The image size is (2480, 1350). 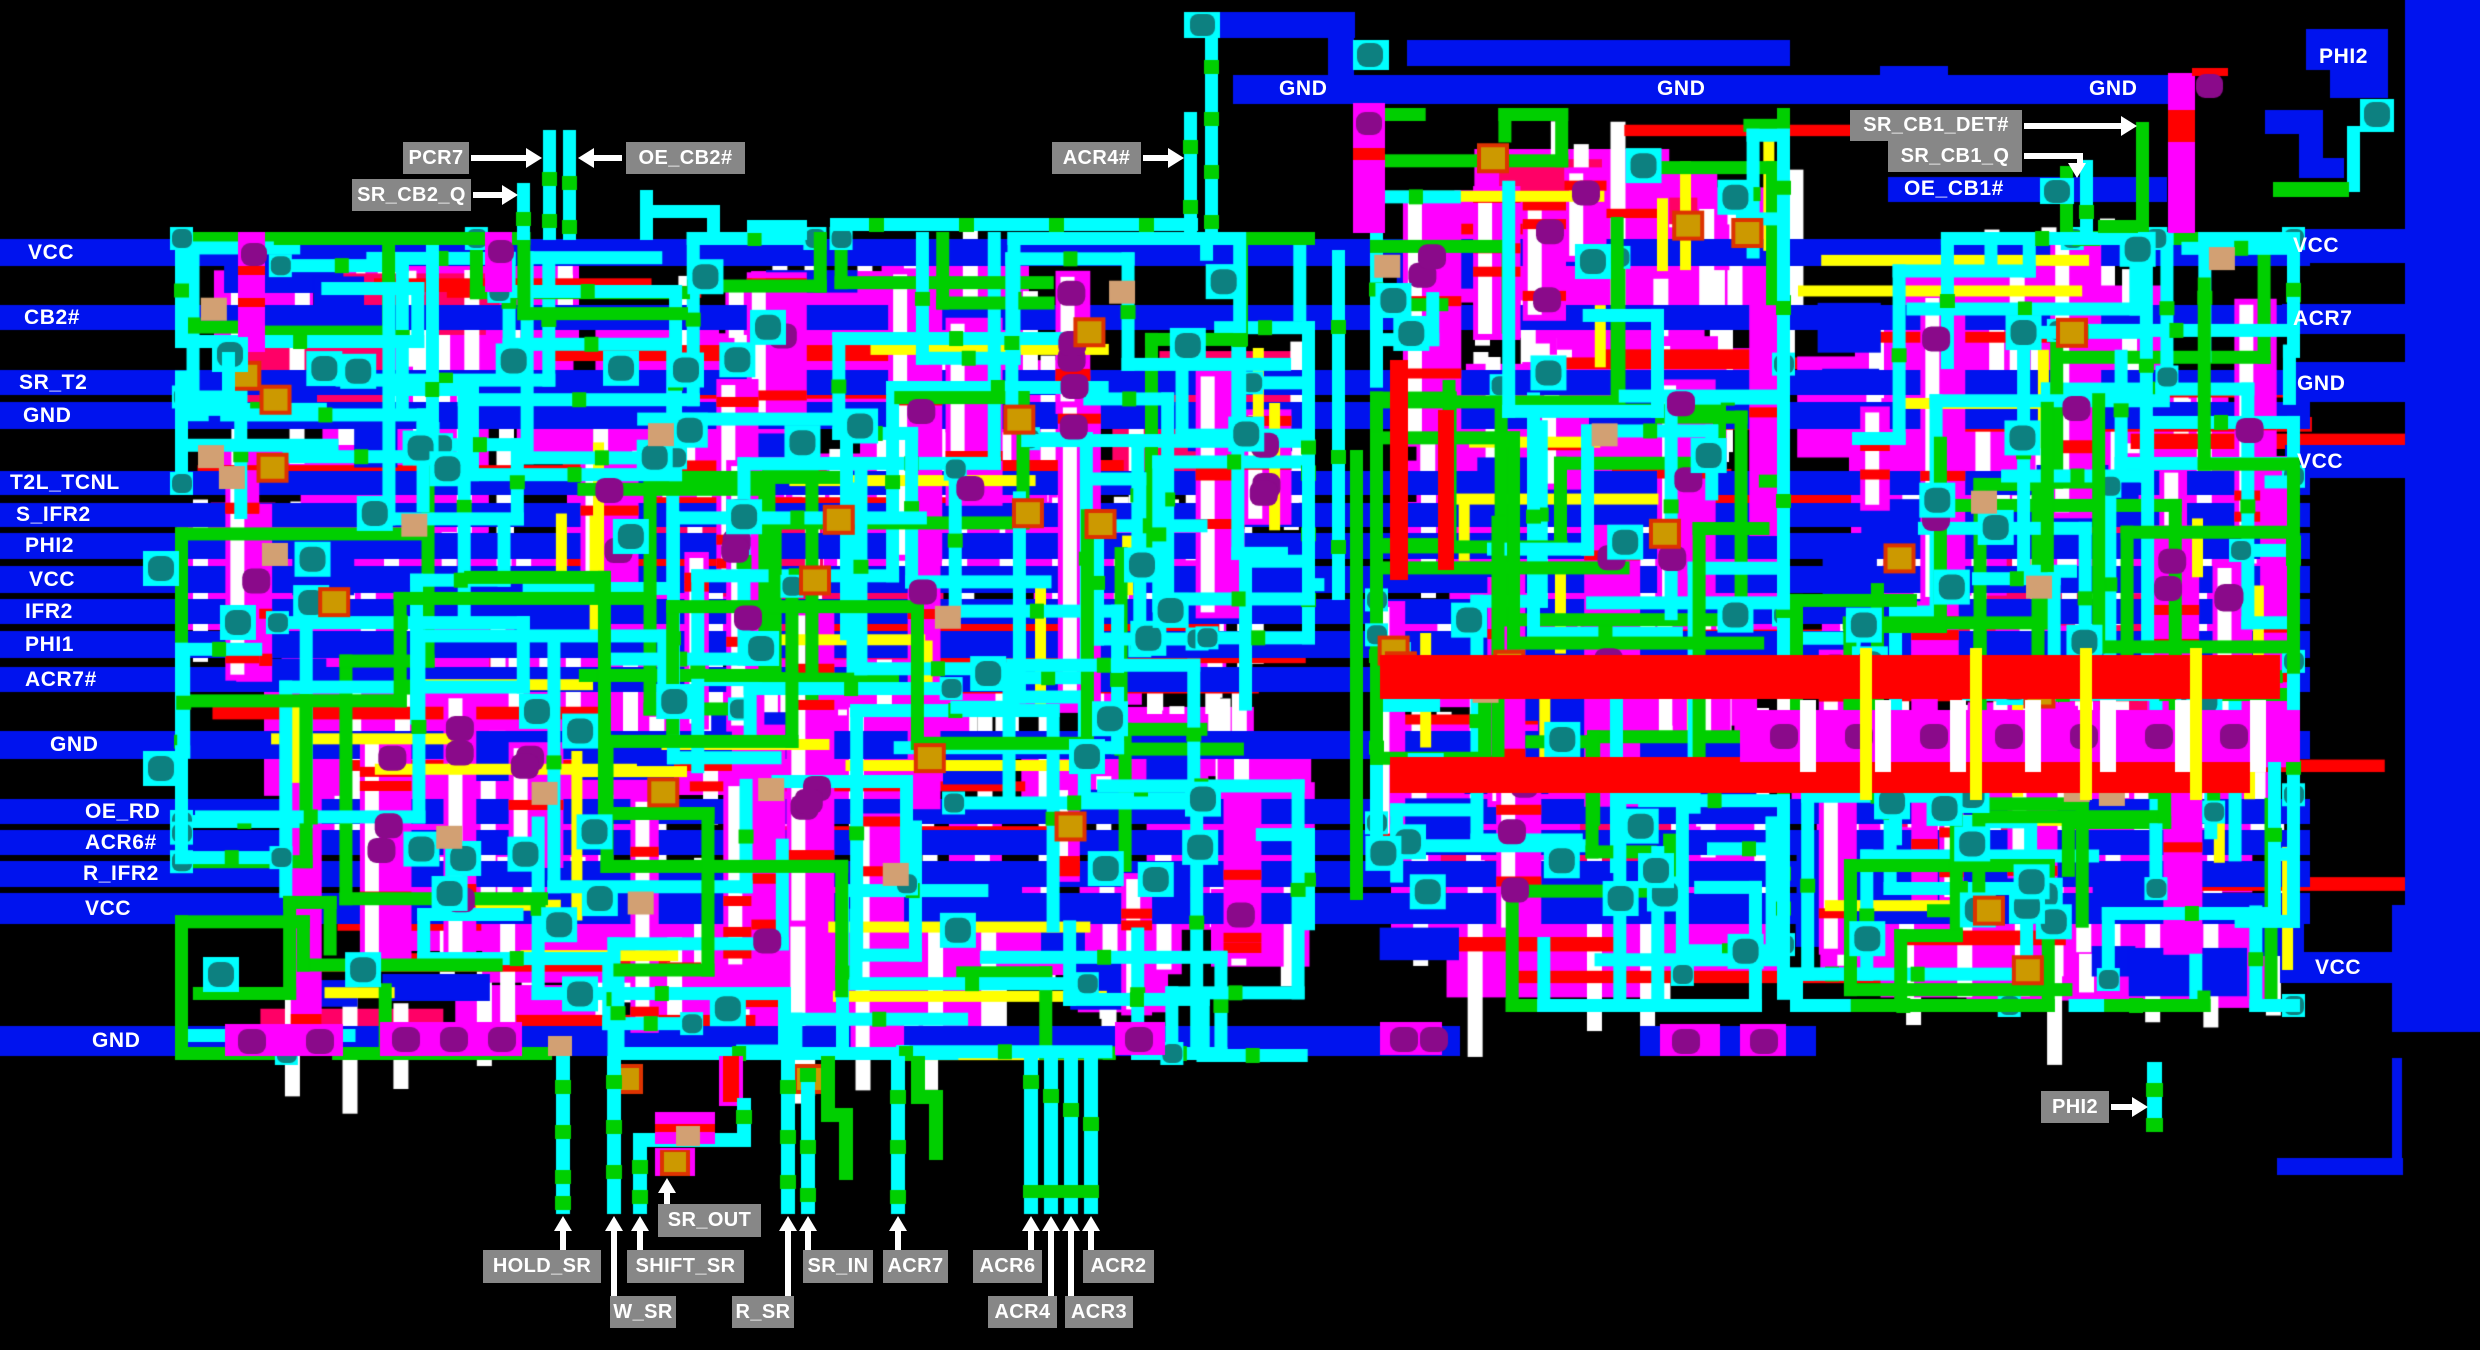 What do you see at coordinates (838, 1266) in the screenshot?
I see `callout-sr-in: SR_IN` at bounding box center [838, 1266].